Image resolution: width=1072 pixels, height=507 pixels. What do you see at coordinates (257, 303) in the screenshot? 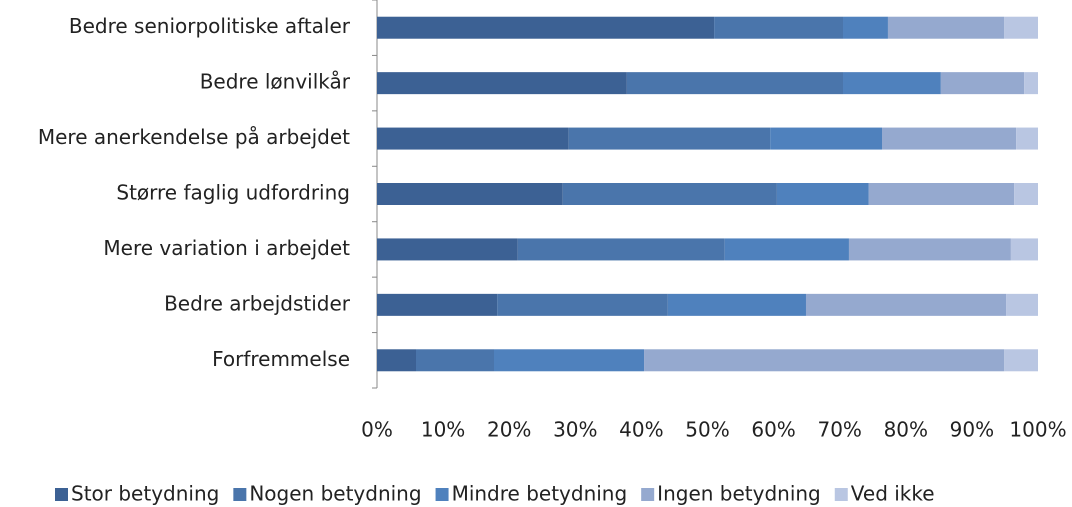
I see `category-label: Bedre arbejdstider` at bounding box center [257, 303].